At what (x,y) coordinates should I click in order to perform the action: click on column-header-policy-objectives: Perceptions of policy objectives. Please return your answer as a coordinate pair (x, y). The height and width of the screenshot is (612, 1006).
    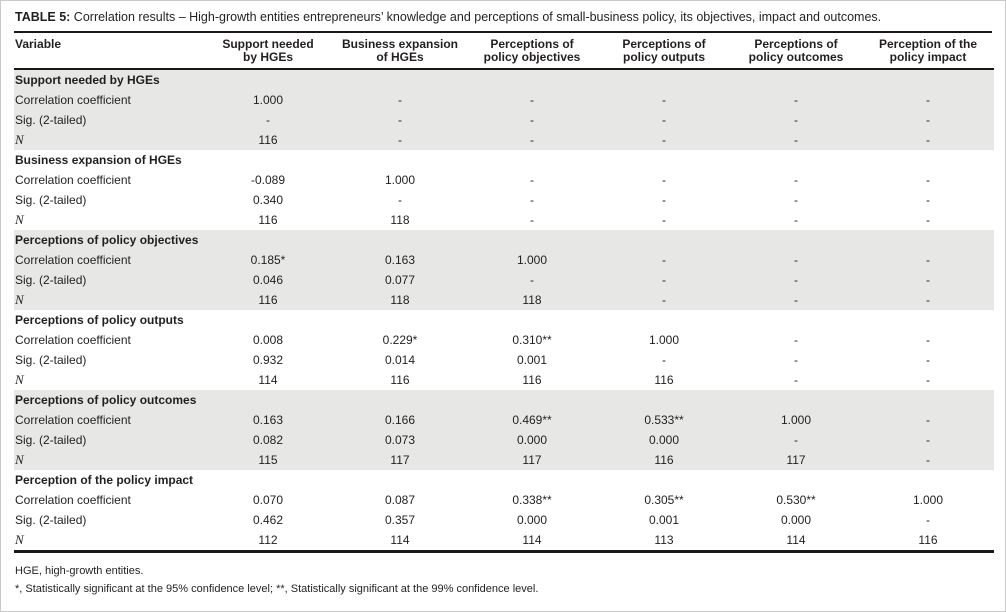
    Looking at the image, I should click on (532, 51).